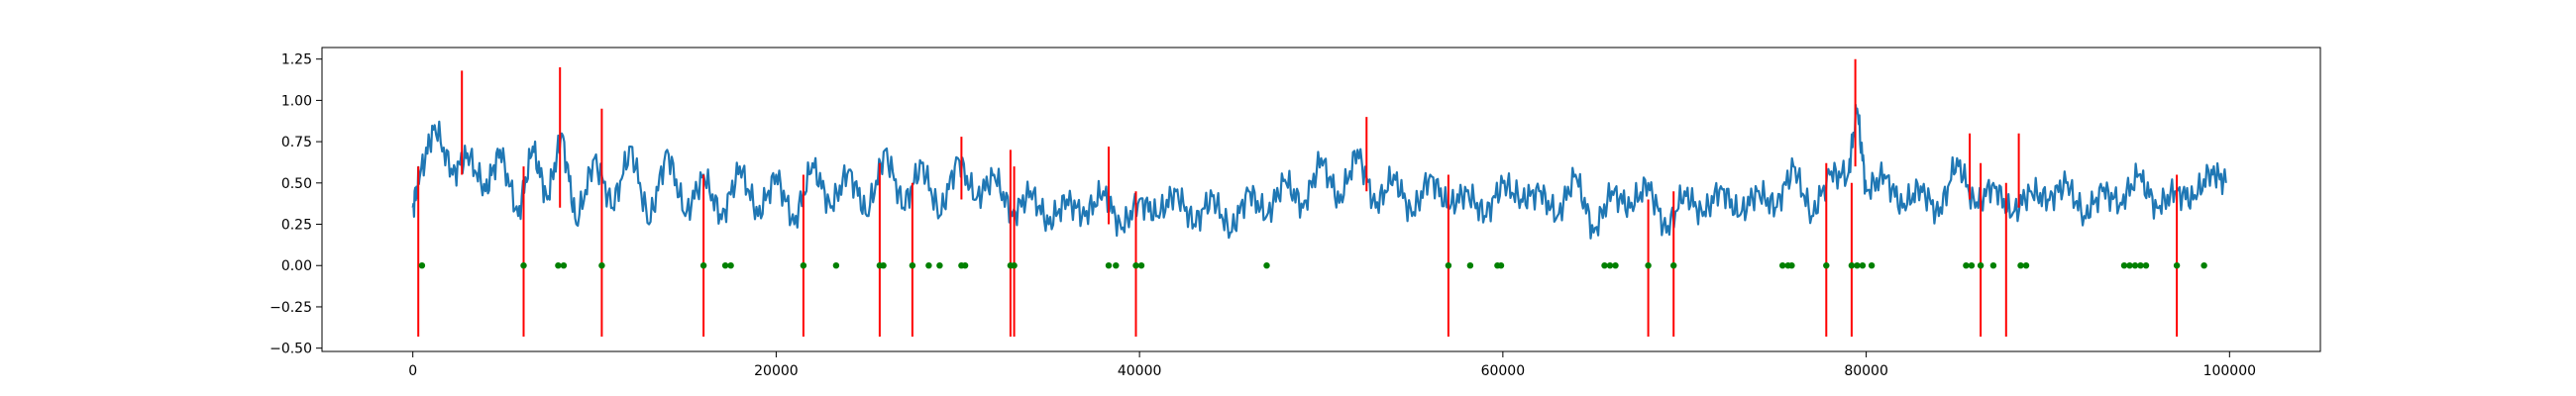 This screenshot has height=396, width=2576. What do you see at coordinates (296, 60) in the screenshot?
I see `y-tick-label: 1.25` at bounding box center [296, 60].